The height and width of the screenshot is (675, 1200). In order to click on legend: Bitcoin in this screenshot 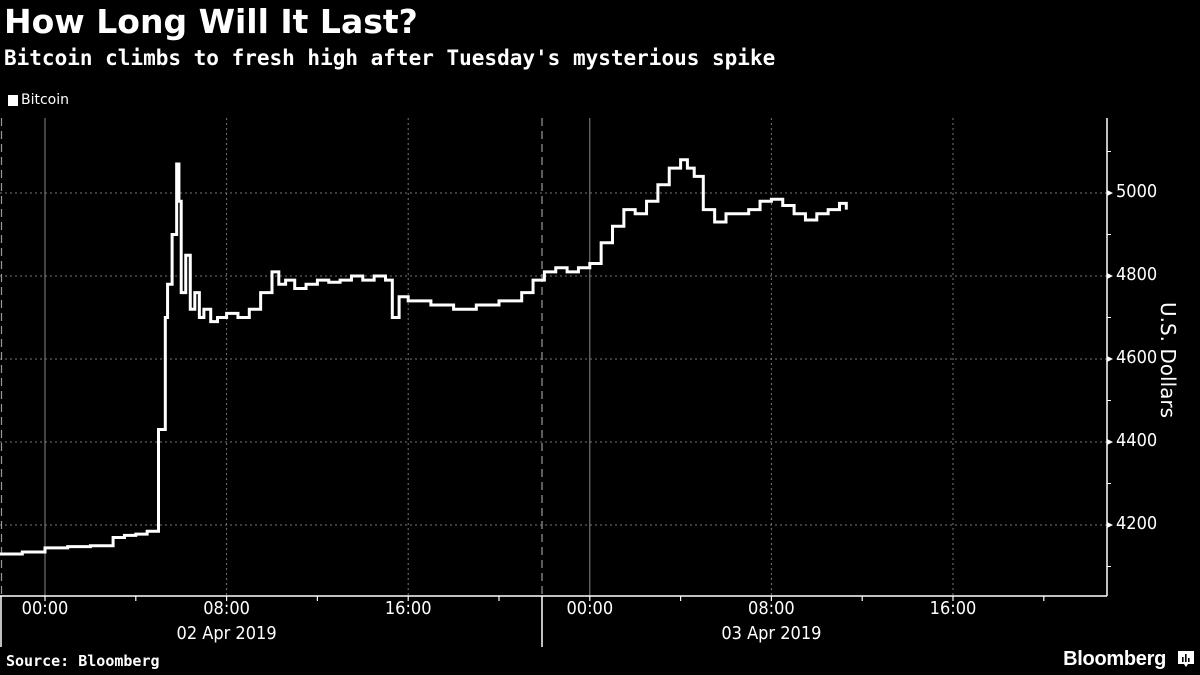, I will do `click(38, 100)`.